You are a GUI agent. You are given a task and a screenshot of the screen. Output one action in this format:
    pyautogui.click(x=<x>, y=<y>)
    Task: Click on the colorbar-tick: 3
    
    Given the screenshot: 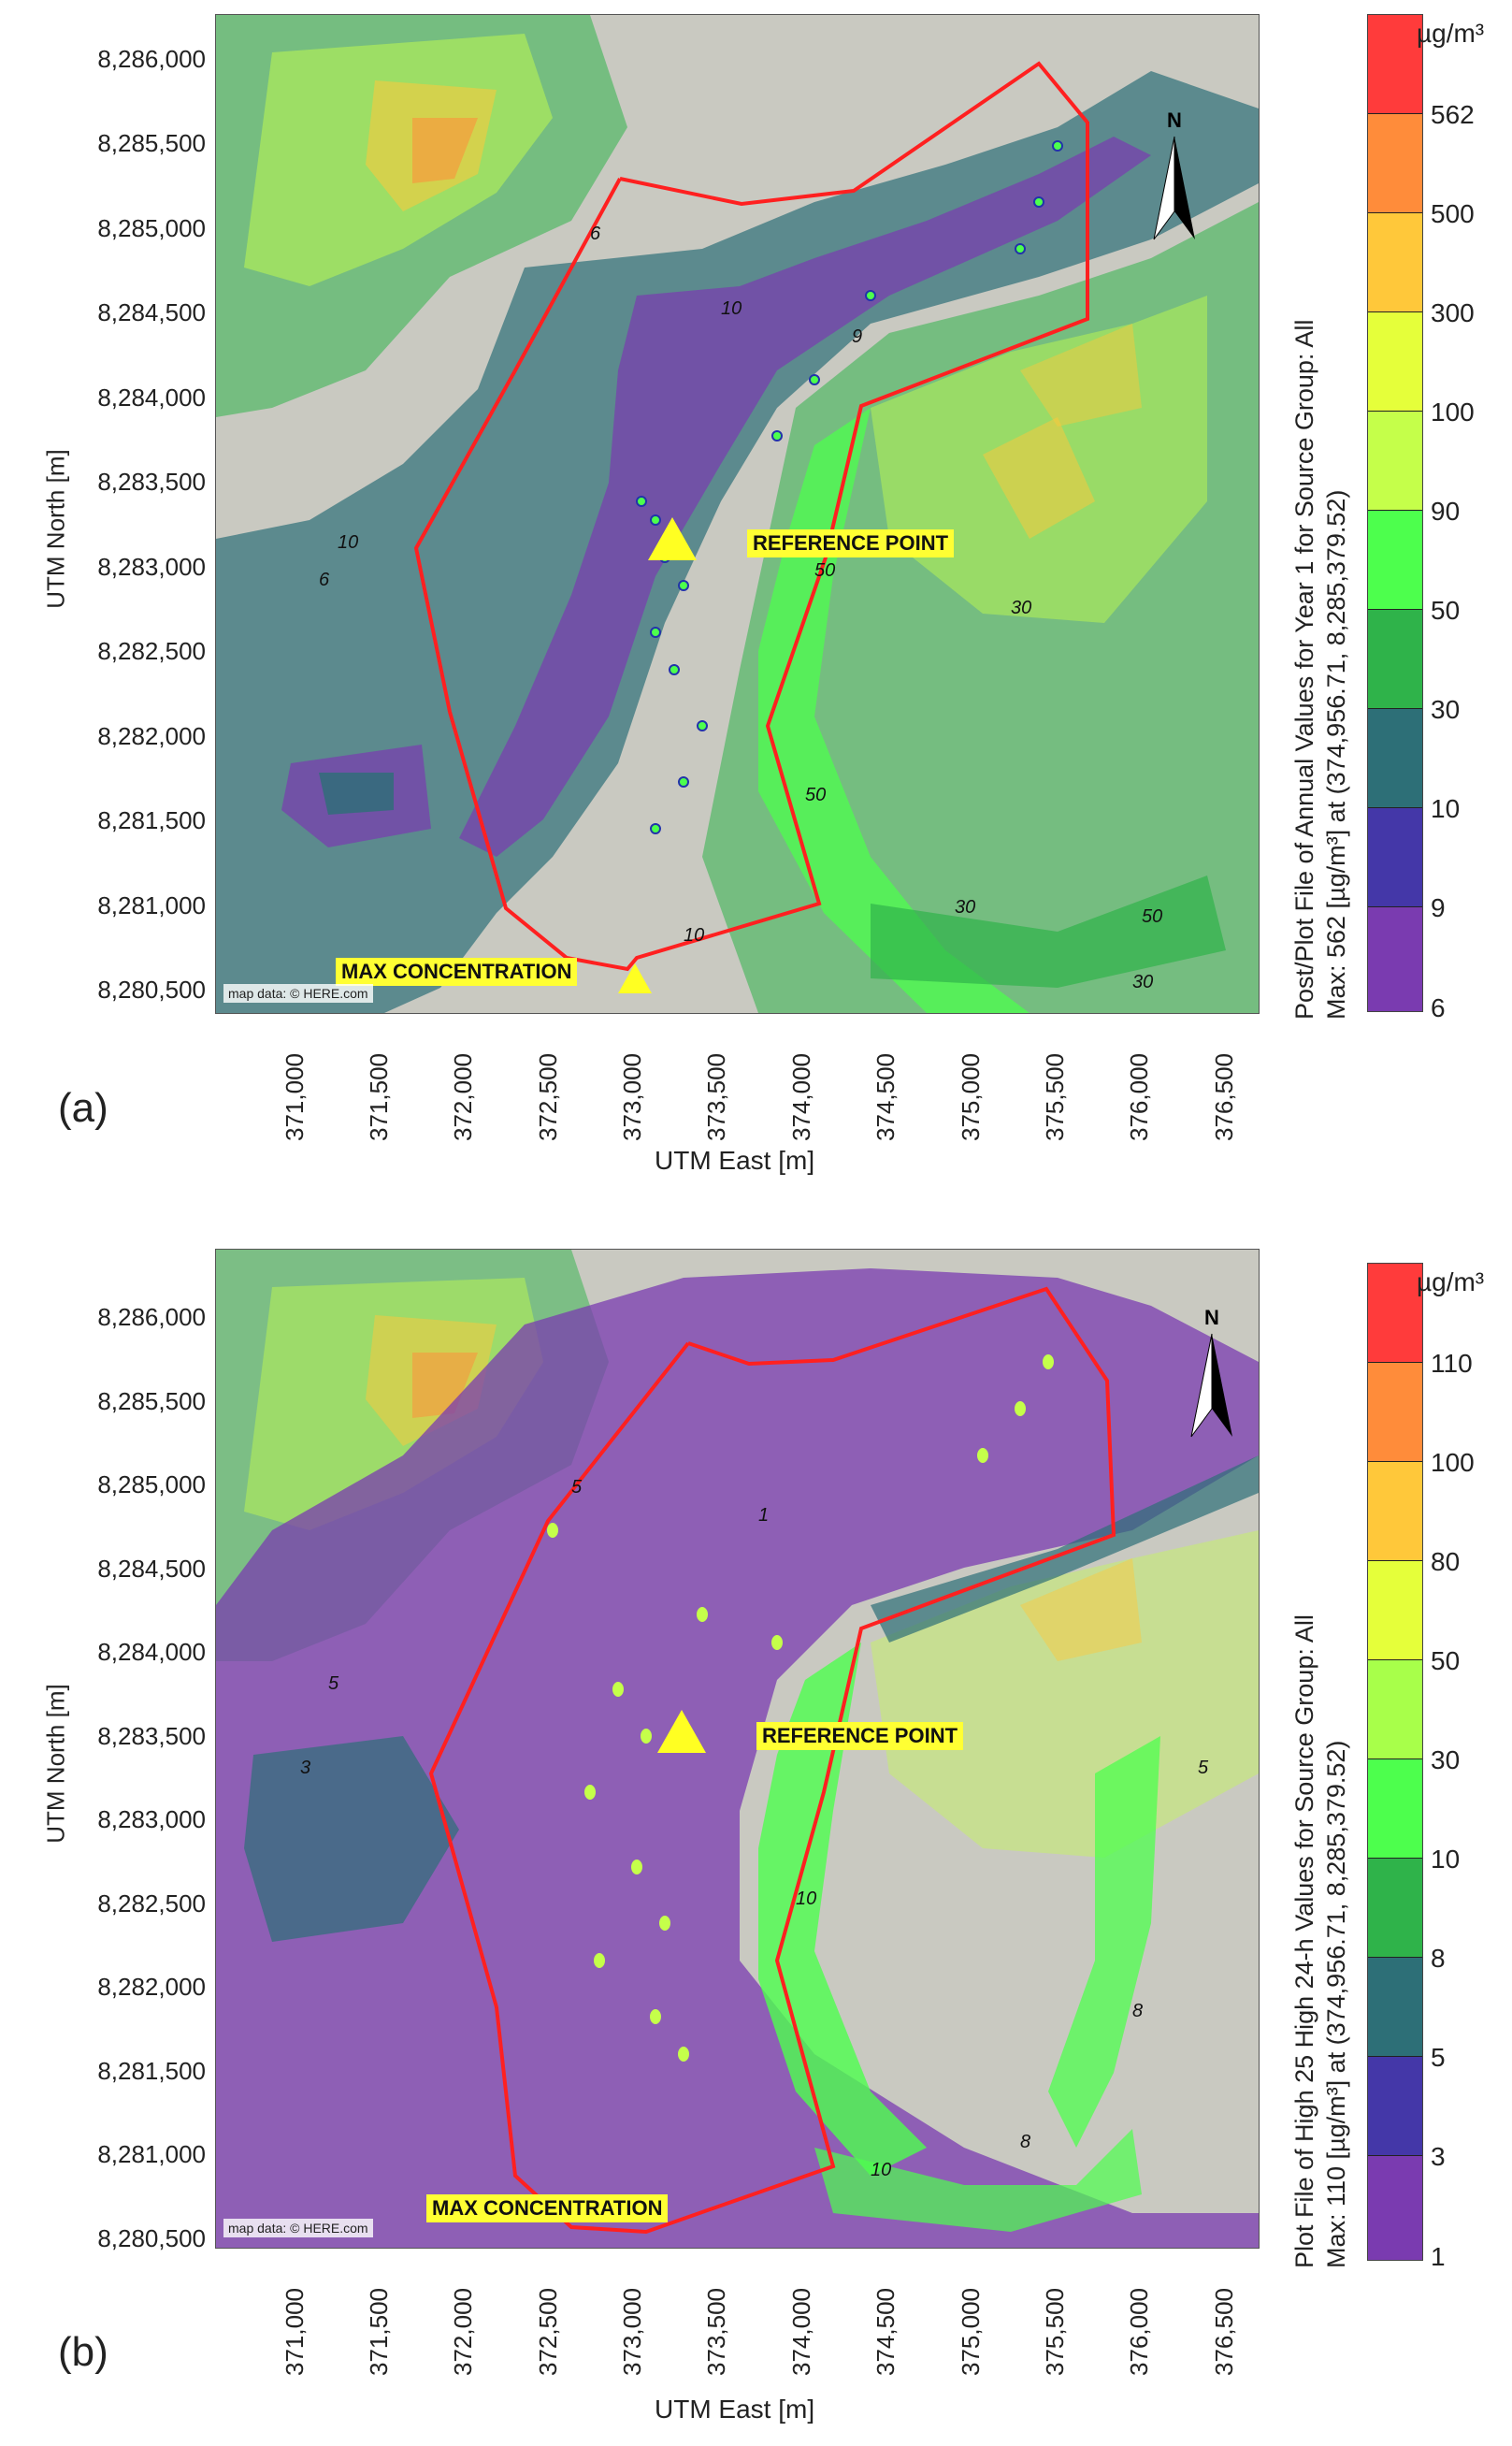 What is the action you would take?
    pyautogui.click(x=1438, y=2156)
    